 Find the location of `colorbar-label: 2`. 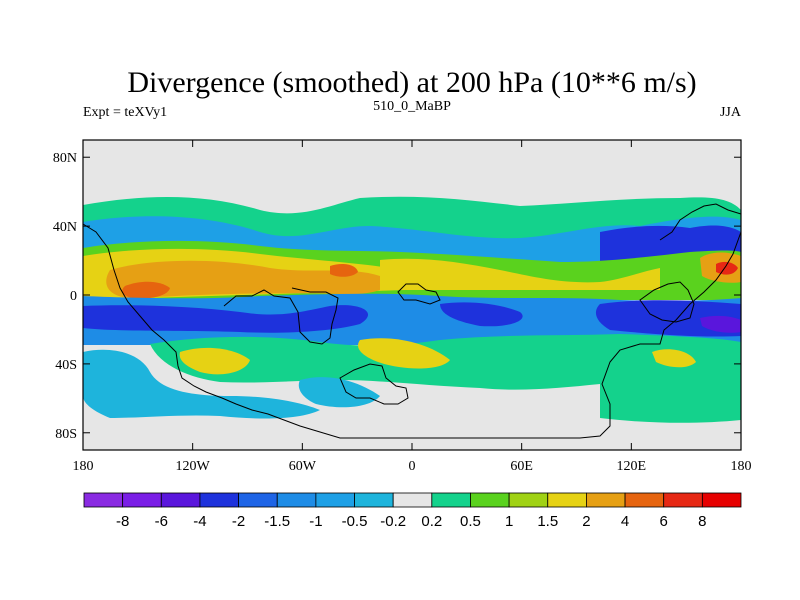

colorbar-label: 2 is located at coordinates (586, 521).